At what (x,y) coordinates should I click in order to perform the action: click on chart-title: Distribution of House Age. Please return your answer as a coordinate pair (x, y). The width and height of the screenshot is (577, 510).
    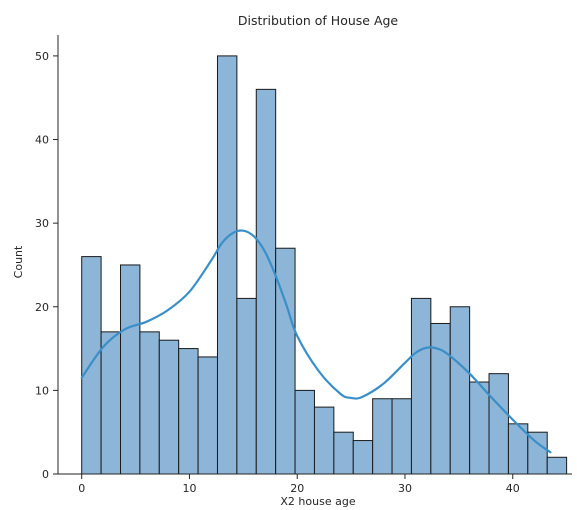
    Looking at the image, I should click on (318, 20).